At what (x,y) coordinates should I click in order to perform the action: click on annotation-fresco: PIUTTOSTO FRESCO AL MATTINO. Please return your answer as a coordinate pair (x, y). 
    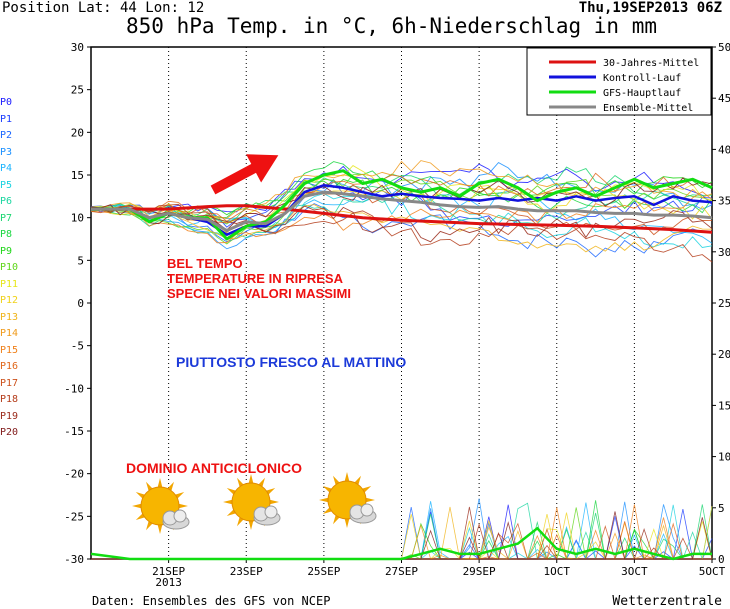
    Looking at the image, I should click on (291, 362).